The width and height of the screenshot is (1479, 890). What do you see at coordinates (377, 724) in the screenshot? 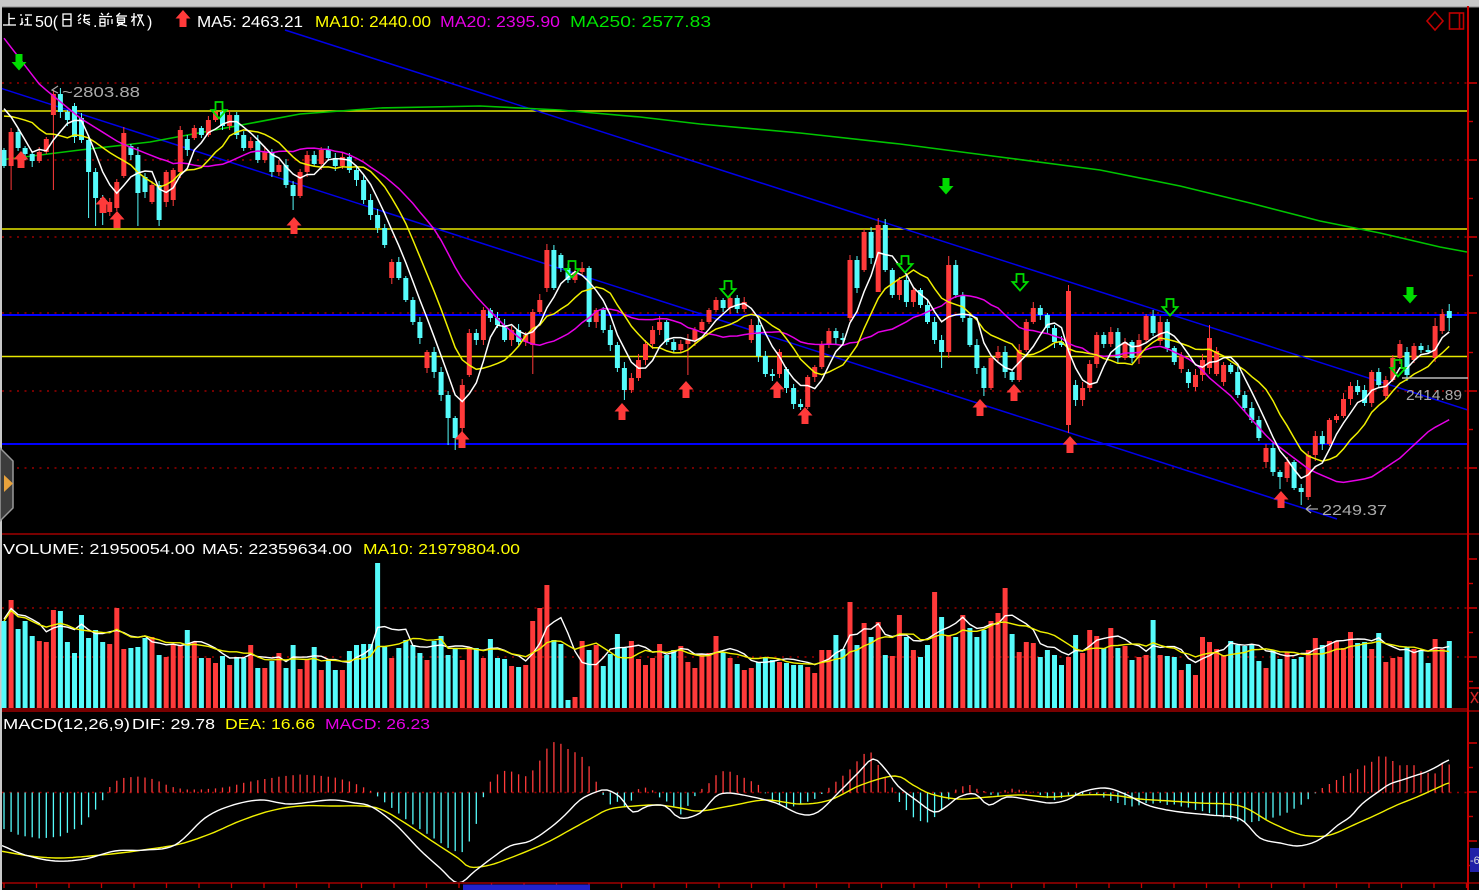
I see `svg-text: MACD: 26.23` at bounding box center [377, 724].